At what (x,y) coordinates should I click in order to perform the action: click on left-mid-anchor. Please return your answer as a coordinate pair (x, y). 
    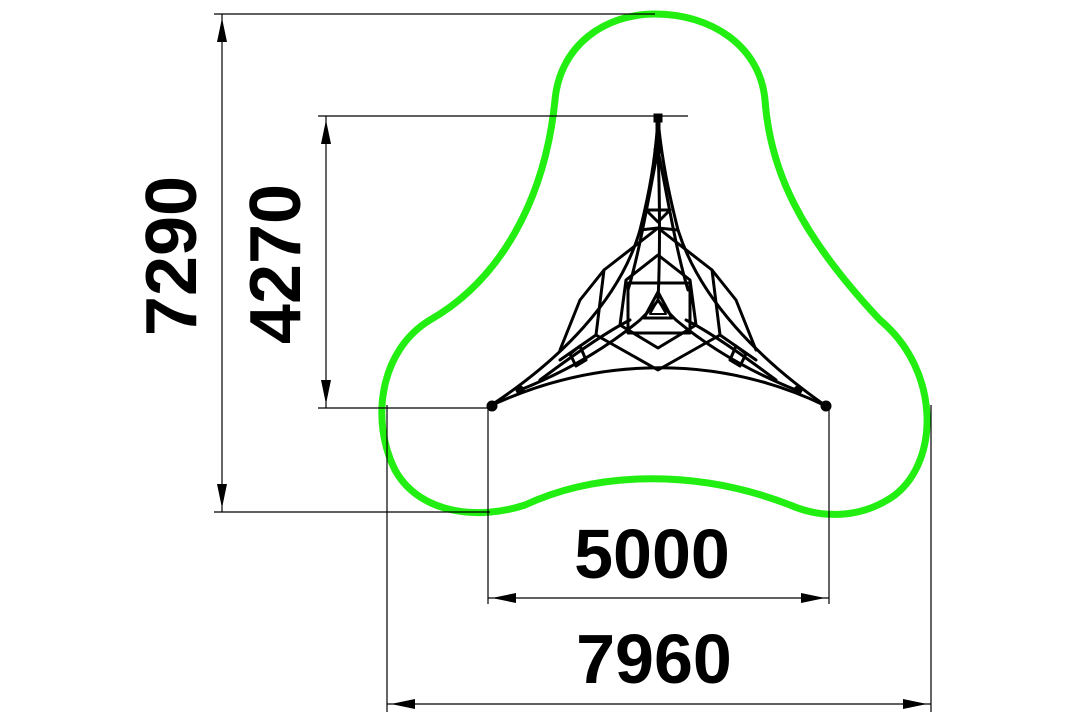
    Looking at the image, I should click on (520, 390).